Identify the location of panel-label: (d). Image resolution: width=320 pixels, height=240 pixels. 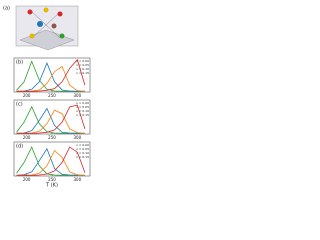
(19, 147).